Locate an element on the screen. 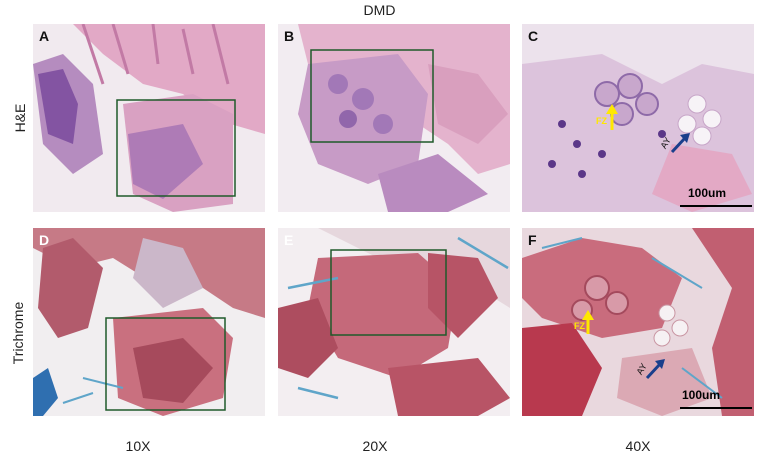  histology-image-e is located at coordinates (394, 322).